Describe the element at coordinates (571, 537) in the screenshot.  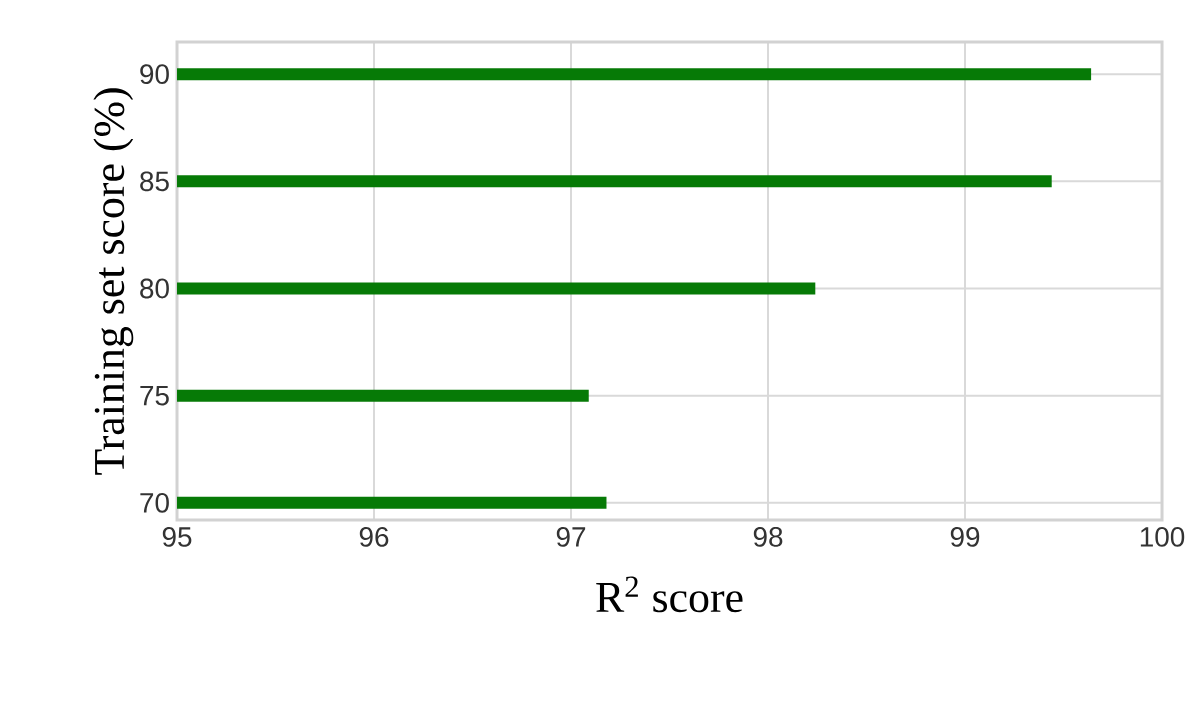
I see `x-tick-label: 97` at that location.